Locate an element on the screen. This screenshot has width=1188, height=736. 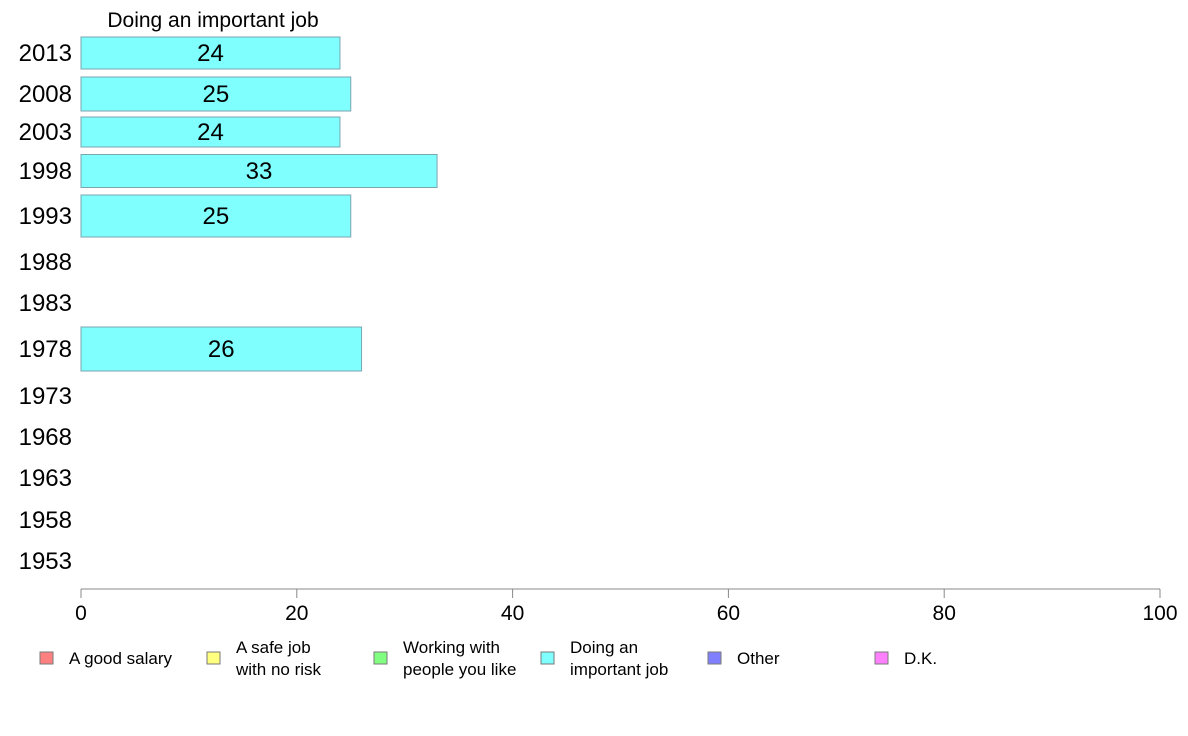
bar-2003 is located at coordinates (210, 132).